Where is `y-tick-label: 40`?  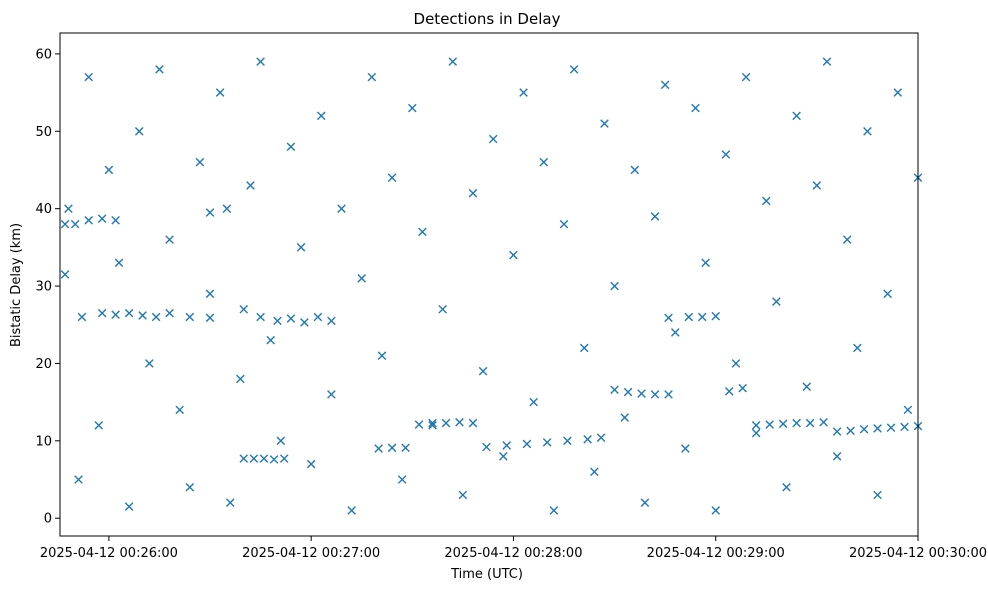 y-tick-label: 40 is located at coordinates (43, 209).